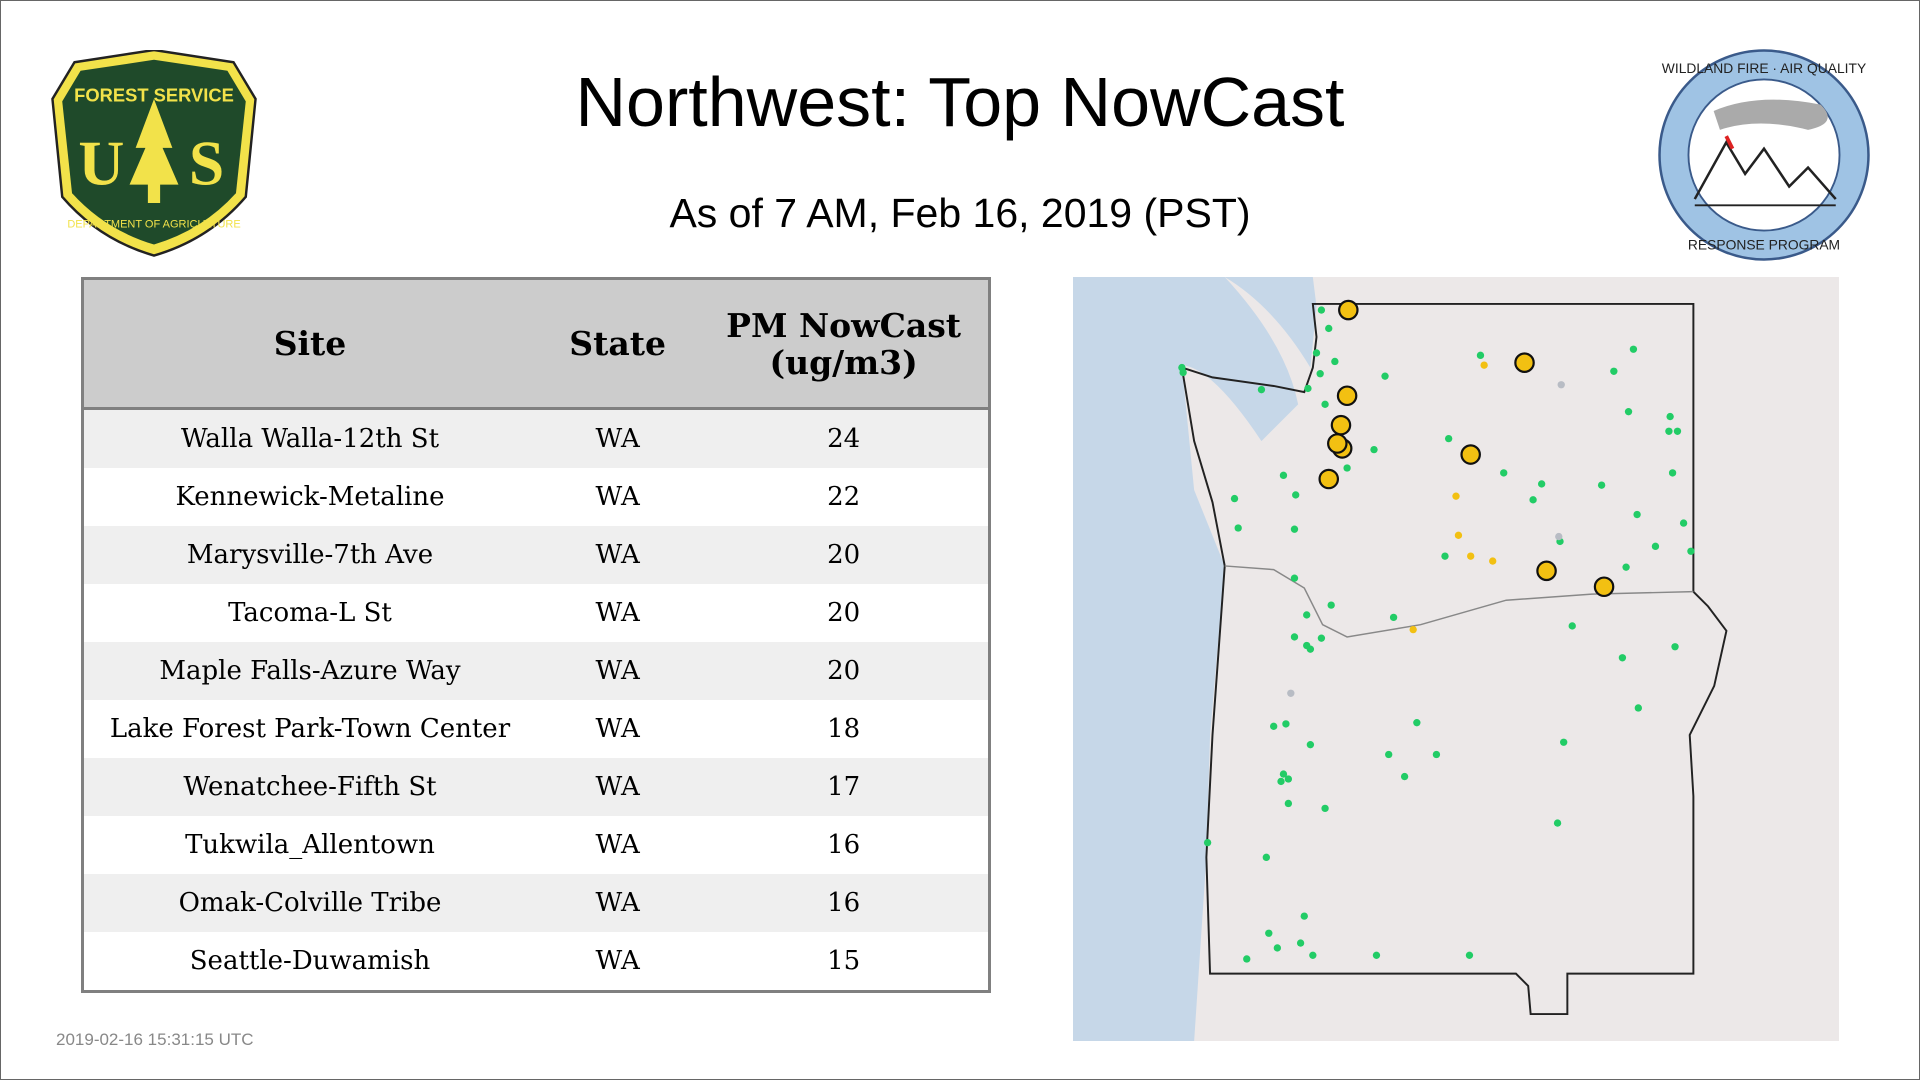  What do you see at coordinates (309, 845) in the screenshot?
I see `site-cell: Tukwila_Allentown` at bounding box center [309, 845].